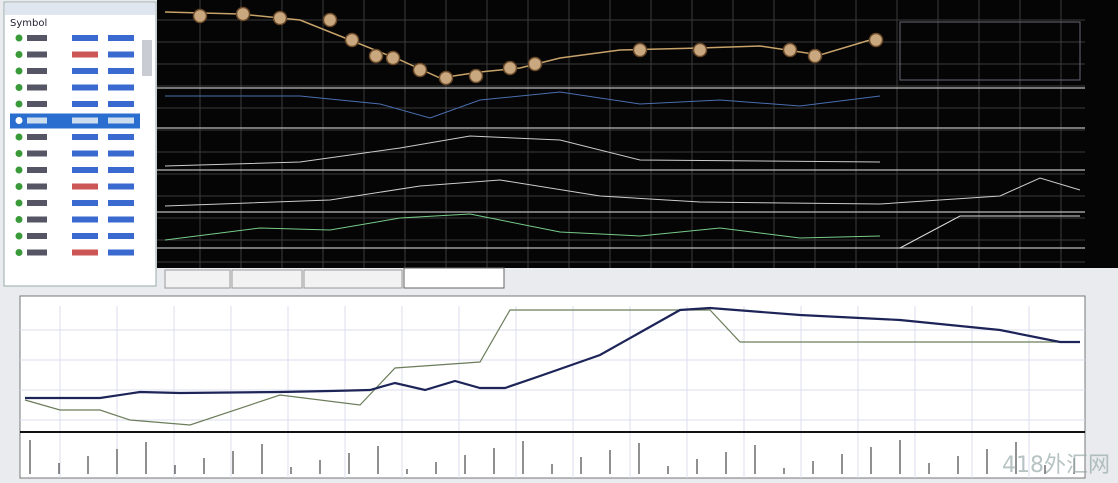 This screenshot has height=483, width=1118. Describe the element at coordinates (1056, 465) in the screenshot. I see `watermark: 418外汇网` at that location.